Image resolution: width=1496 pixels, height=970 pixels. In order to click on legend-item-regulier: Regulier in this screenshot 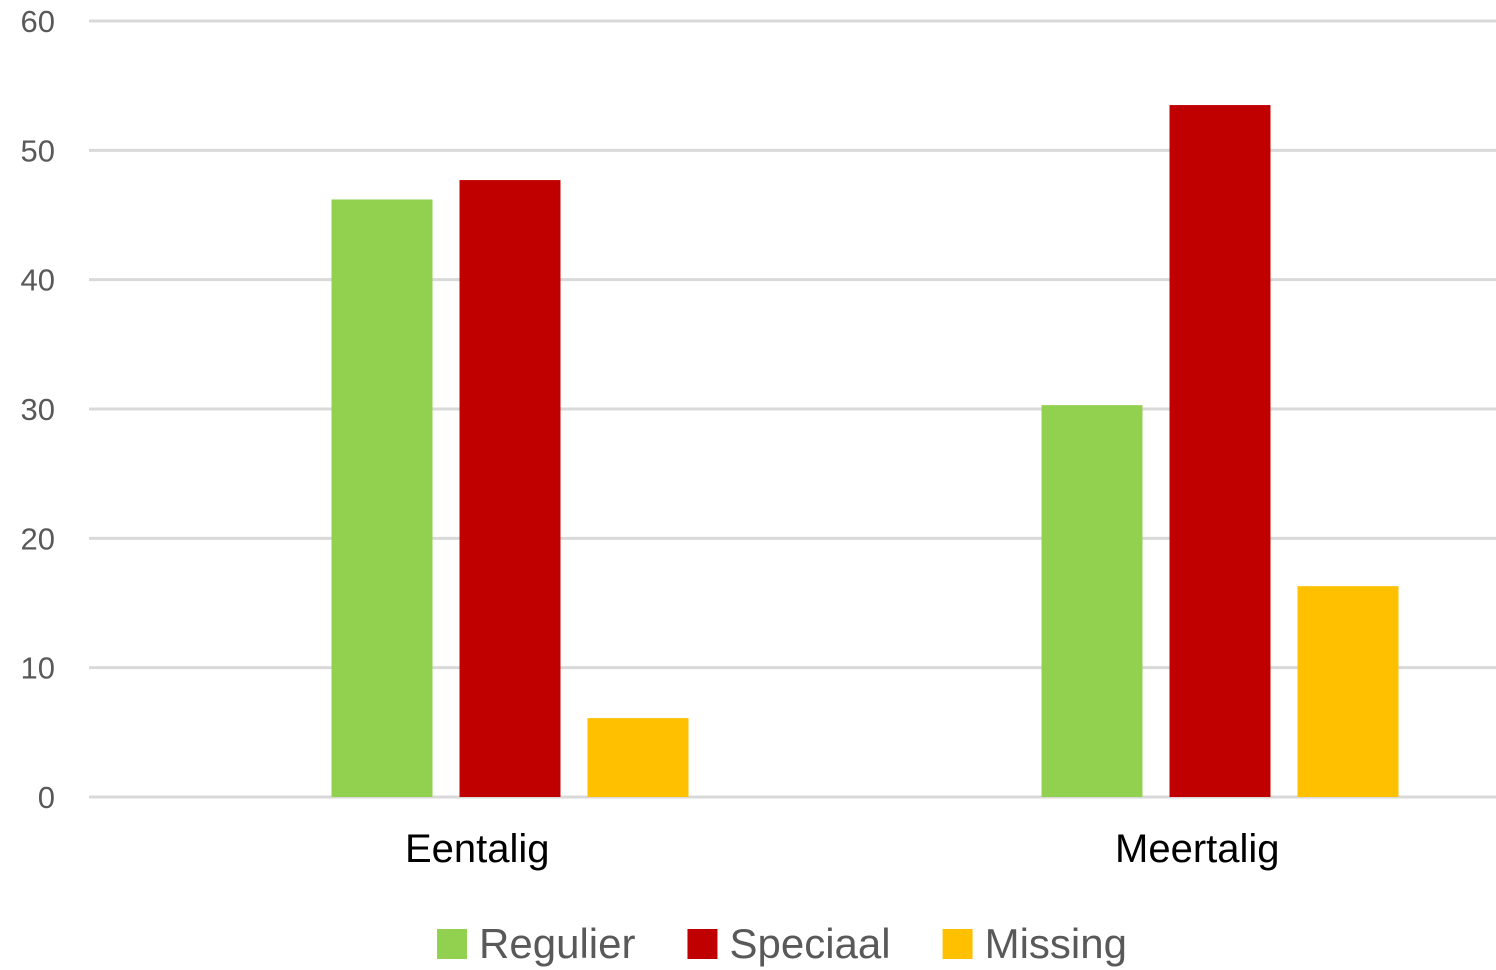, I will do `click(536, 943)`.